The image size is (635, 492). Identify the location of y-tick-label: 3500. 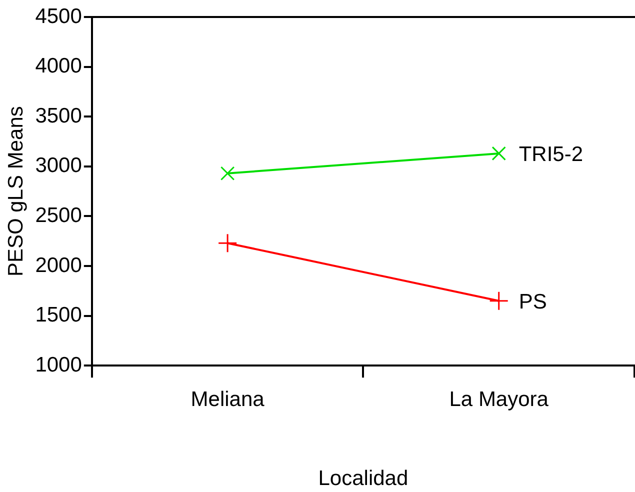
(58, 116).